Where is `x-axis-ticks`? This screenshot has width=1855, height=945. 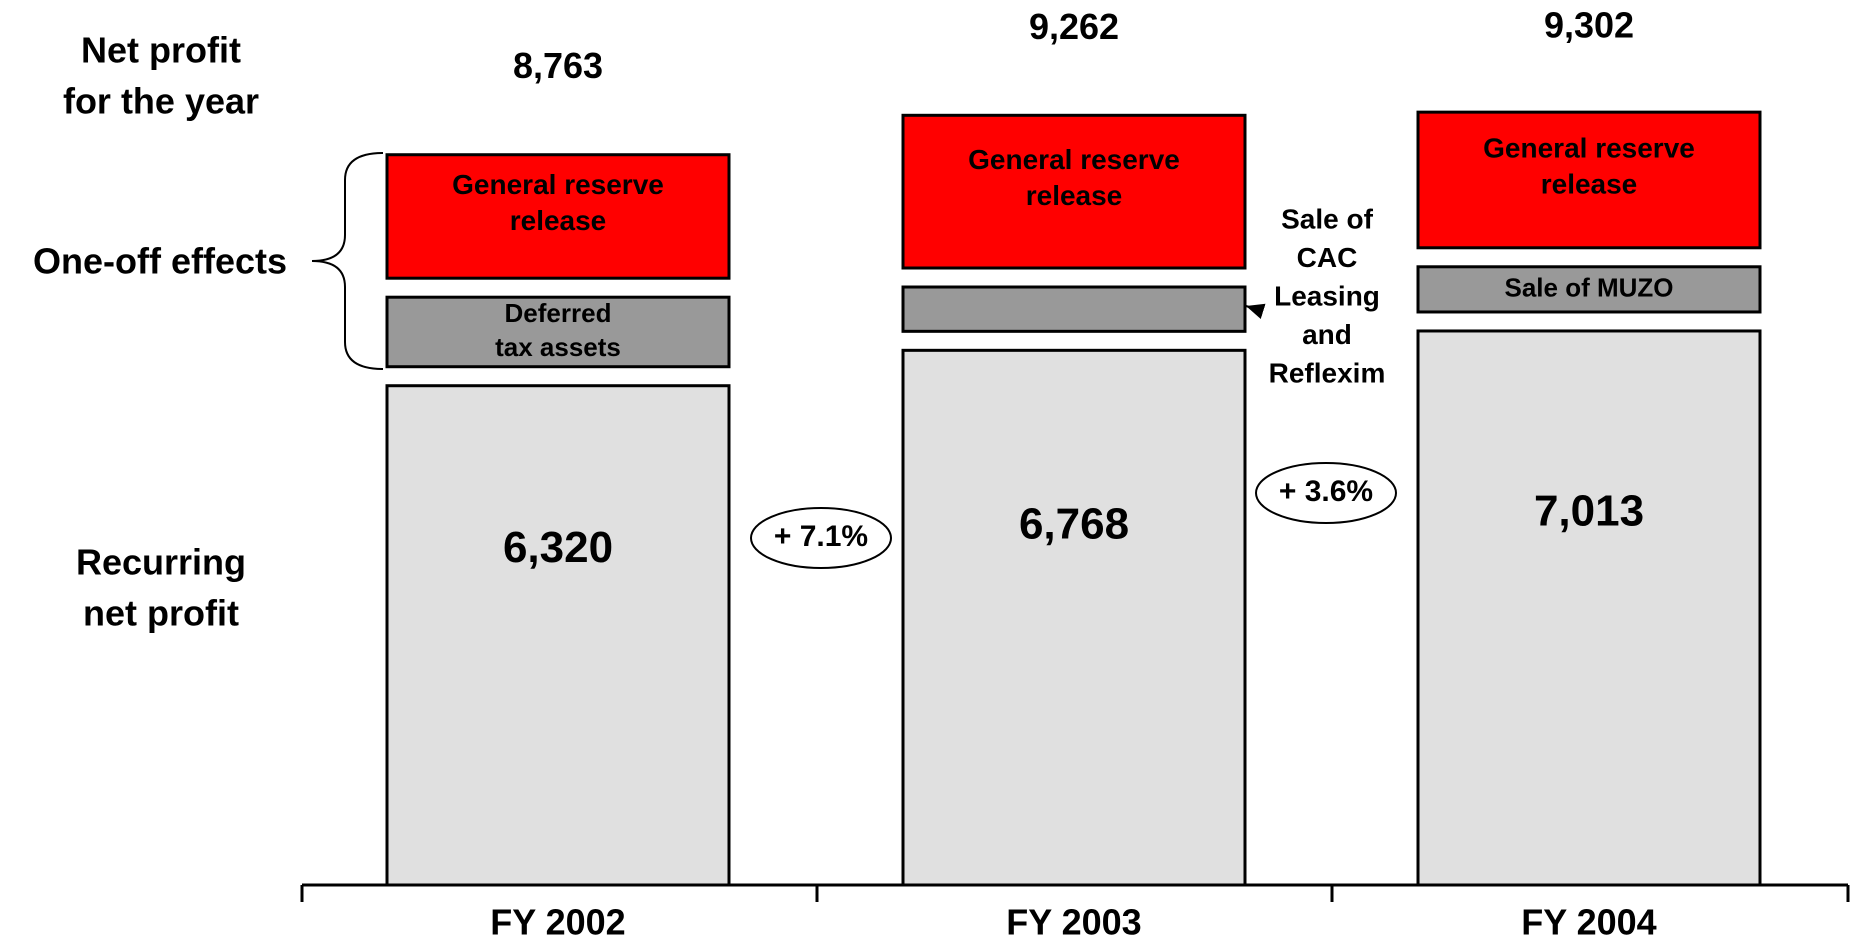 x-axis-ticks is located at coordinates (1075, 893).